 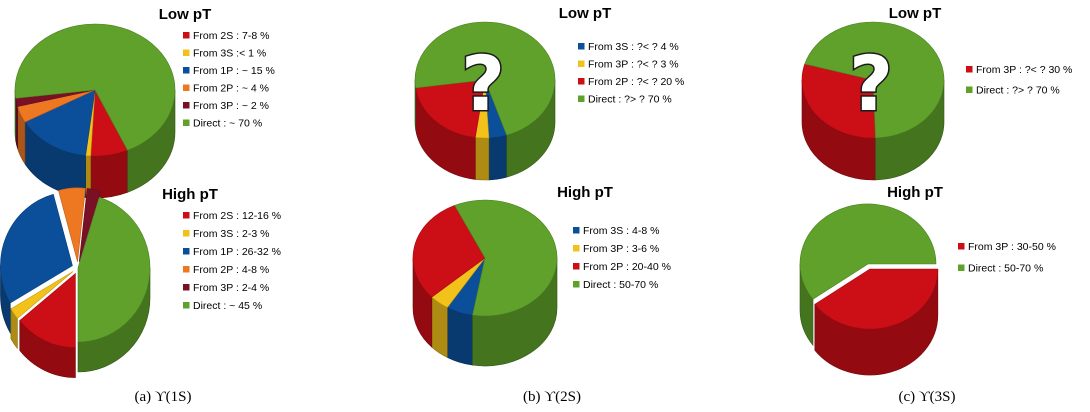 I want to click on legend-label-2-1: Direct : ?> ? 70 %, so click(x=1018, y=91).